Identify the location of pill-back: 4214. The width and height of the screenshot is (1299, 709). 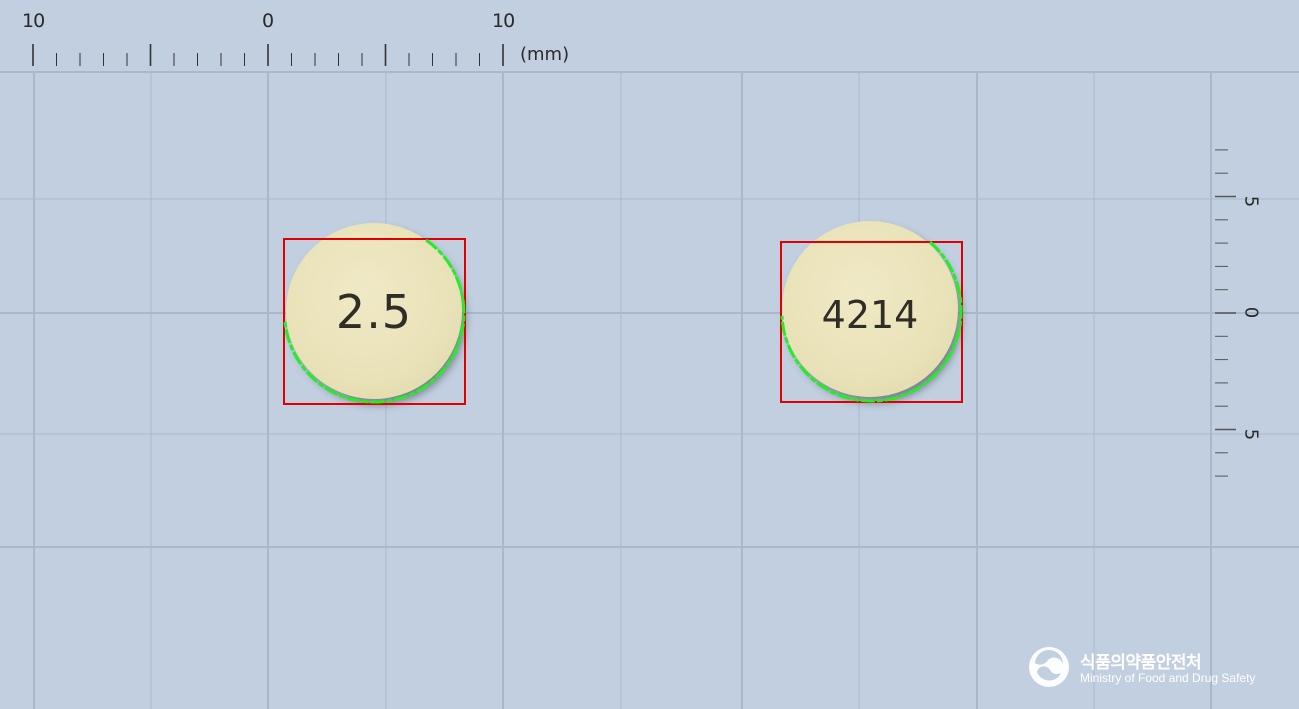
(870, 309).